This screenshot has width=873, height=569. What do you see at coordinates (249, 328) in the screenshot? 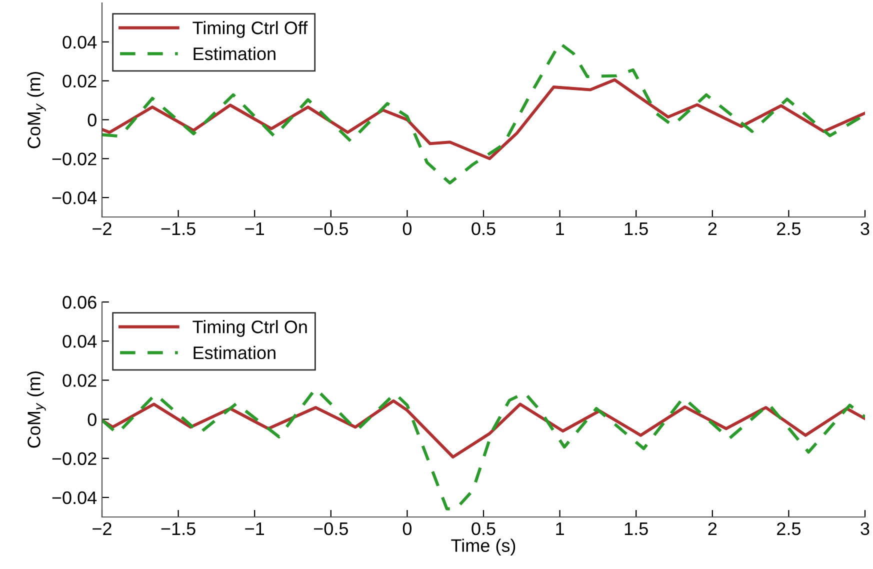
I see `legend-label: Timing Ctrl On` at bounding box center [249, 328].